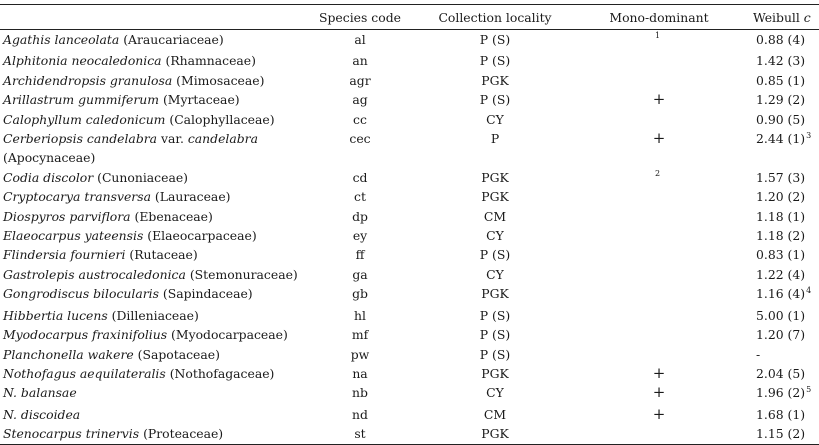 Image resolution: width=819 pixels, height=445 pixels. I want to click on species-cell: Planchonella wakere (Sapotaceae), so click(159, 354).